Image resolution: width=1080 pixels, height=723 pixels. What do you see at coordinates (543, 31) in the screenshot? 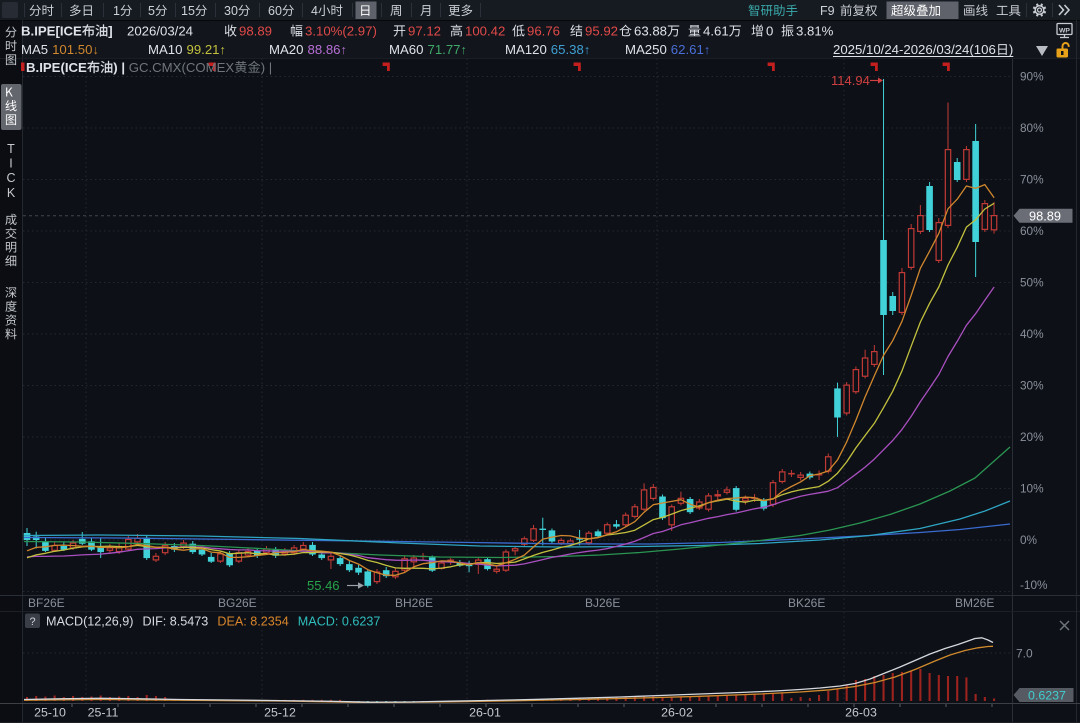
I see `svg-text: 96.76` at bounding box center [543, 31].